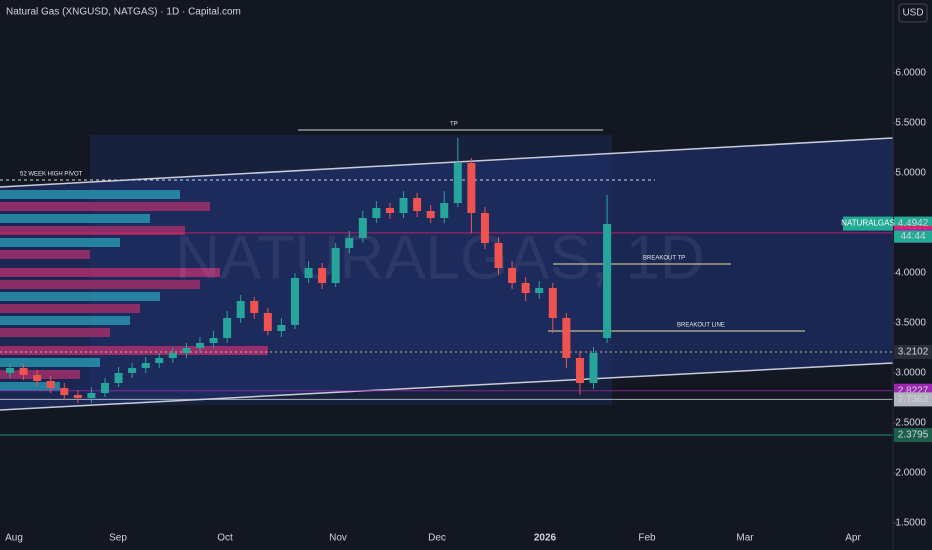 The height and width of the screenshot is (550, 932). I want to click on price-tag-label: 2.7362, so click(913, 399).